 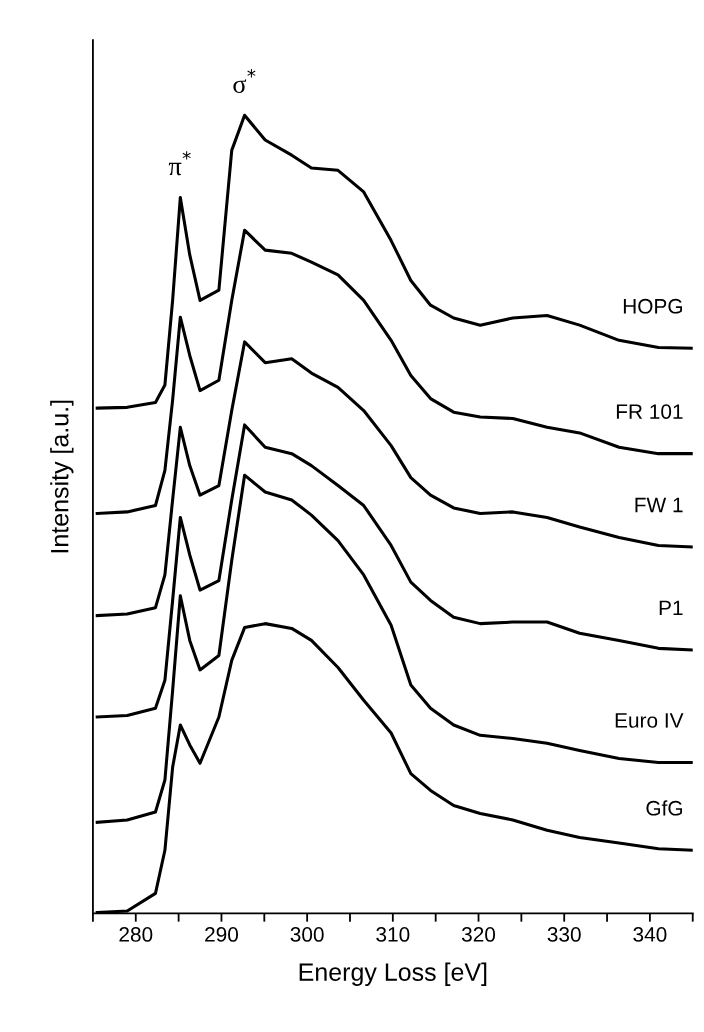 I want to click on y-axis-title: Intensity [a.u.], so click(x=62, y=476).